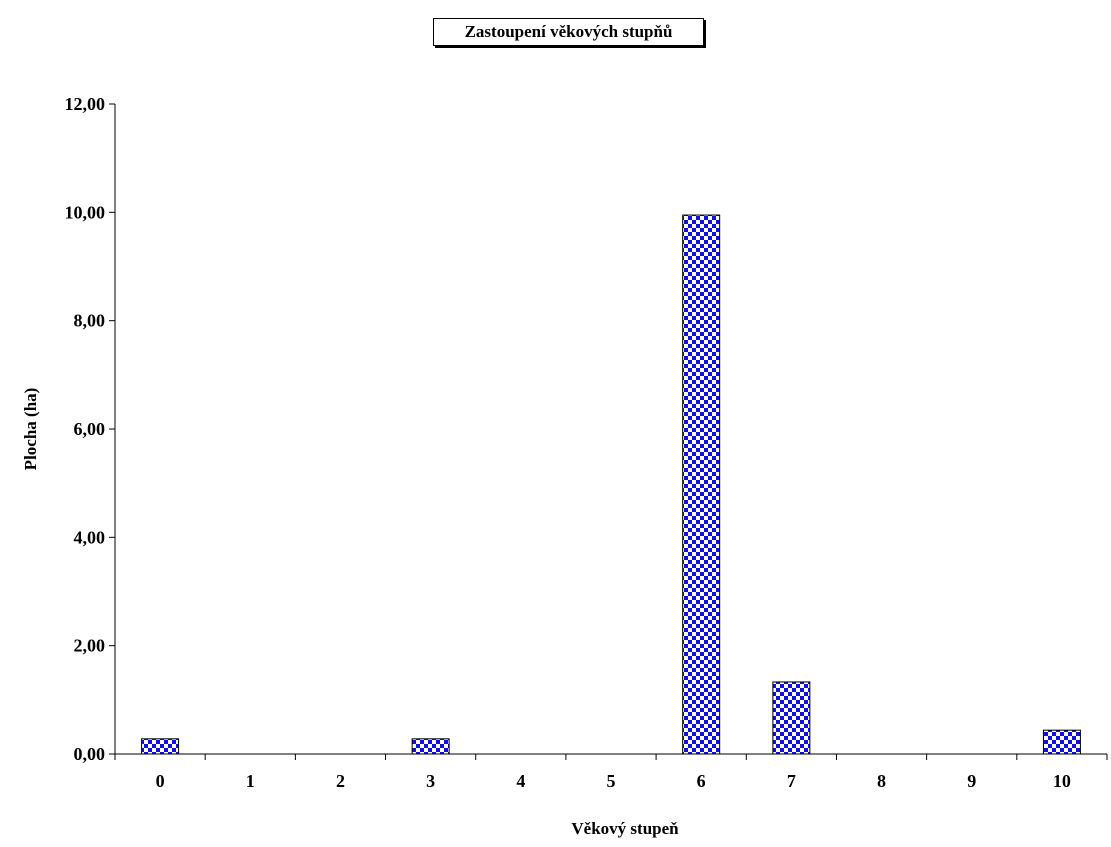 Image resolution: width=1111 pixels, height=847 pixels. What do you see at coordinates (430, 781) in the screenshot?
I see `x-tick-label: 3` at bounding box center [430, 781].